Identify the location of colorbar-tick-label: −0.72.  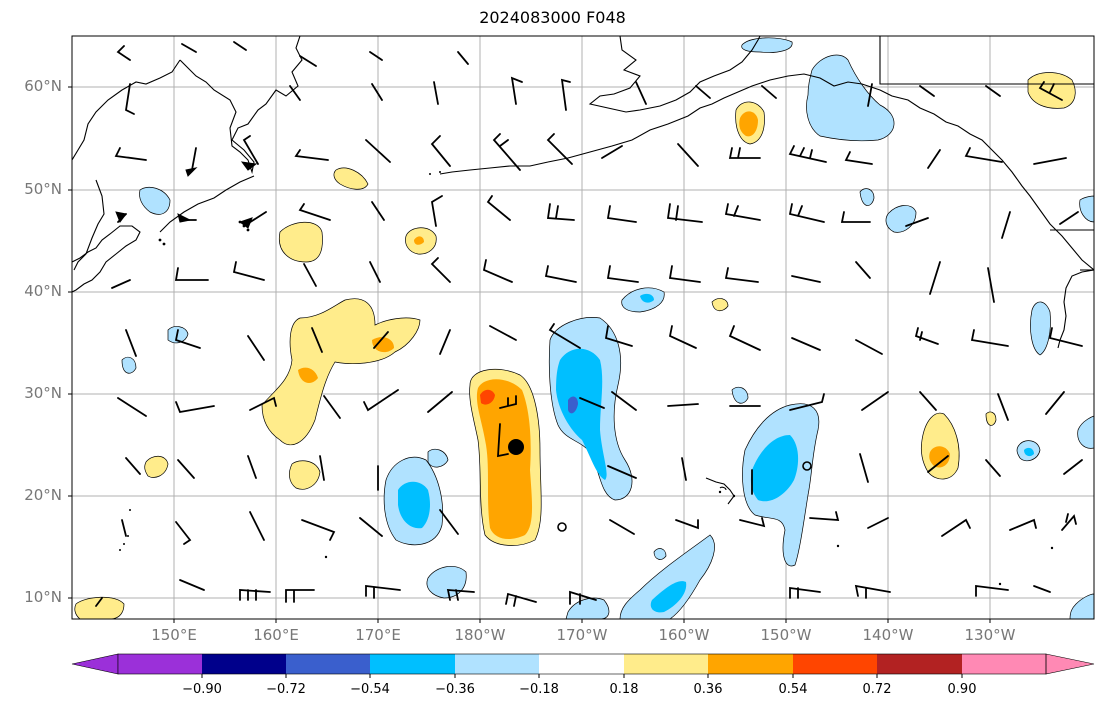
(286, 689).